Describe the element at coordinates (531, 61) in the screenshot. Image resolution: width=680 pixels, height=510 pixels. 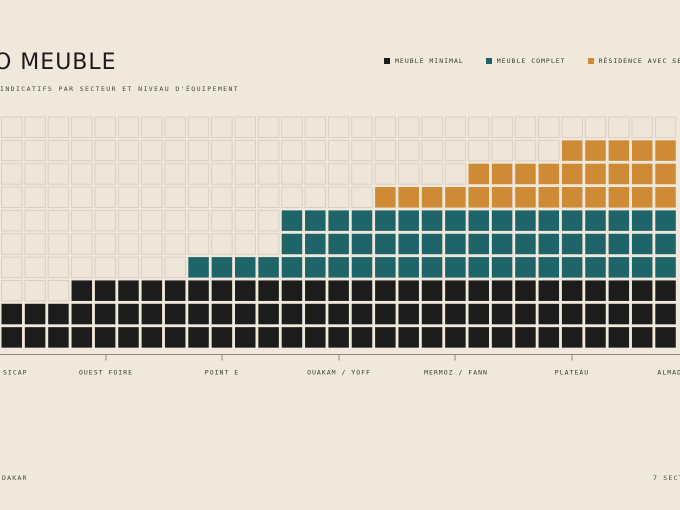
I see `legend-label-complet: MEUBLE COMPLET` at that location.